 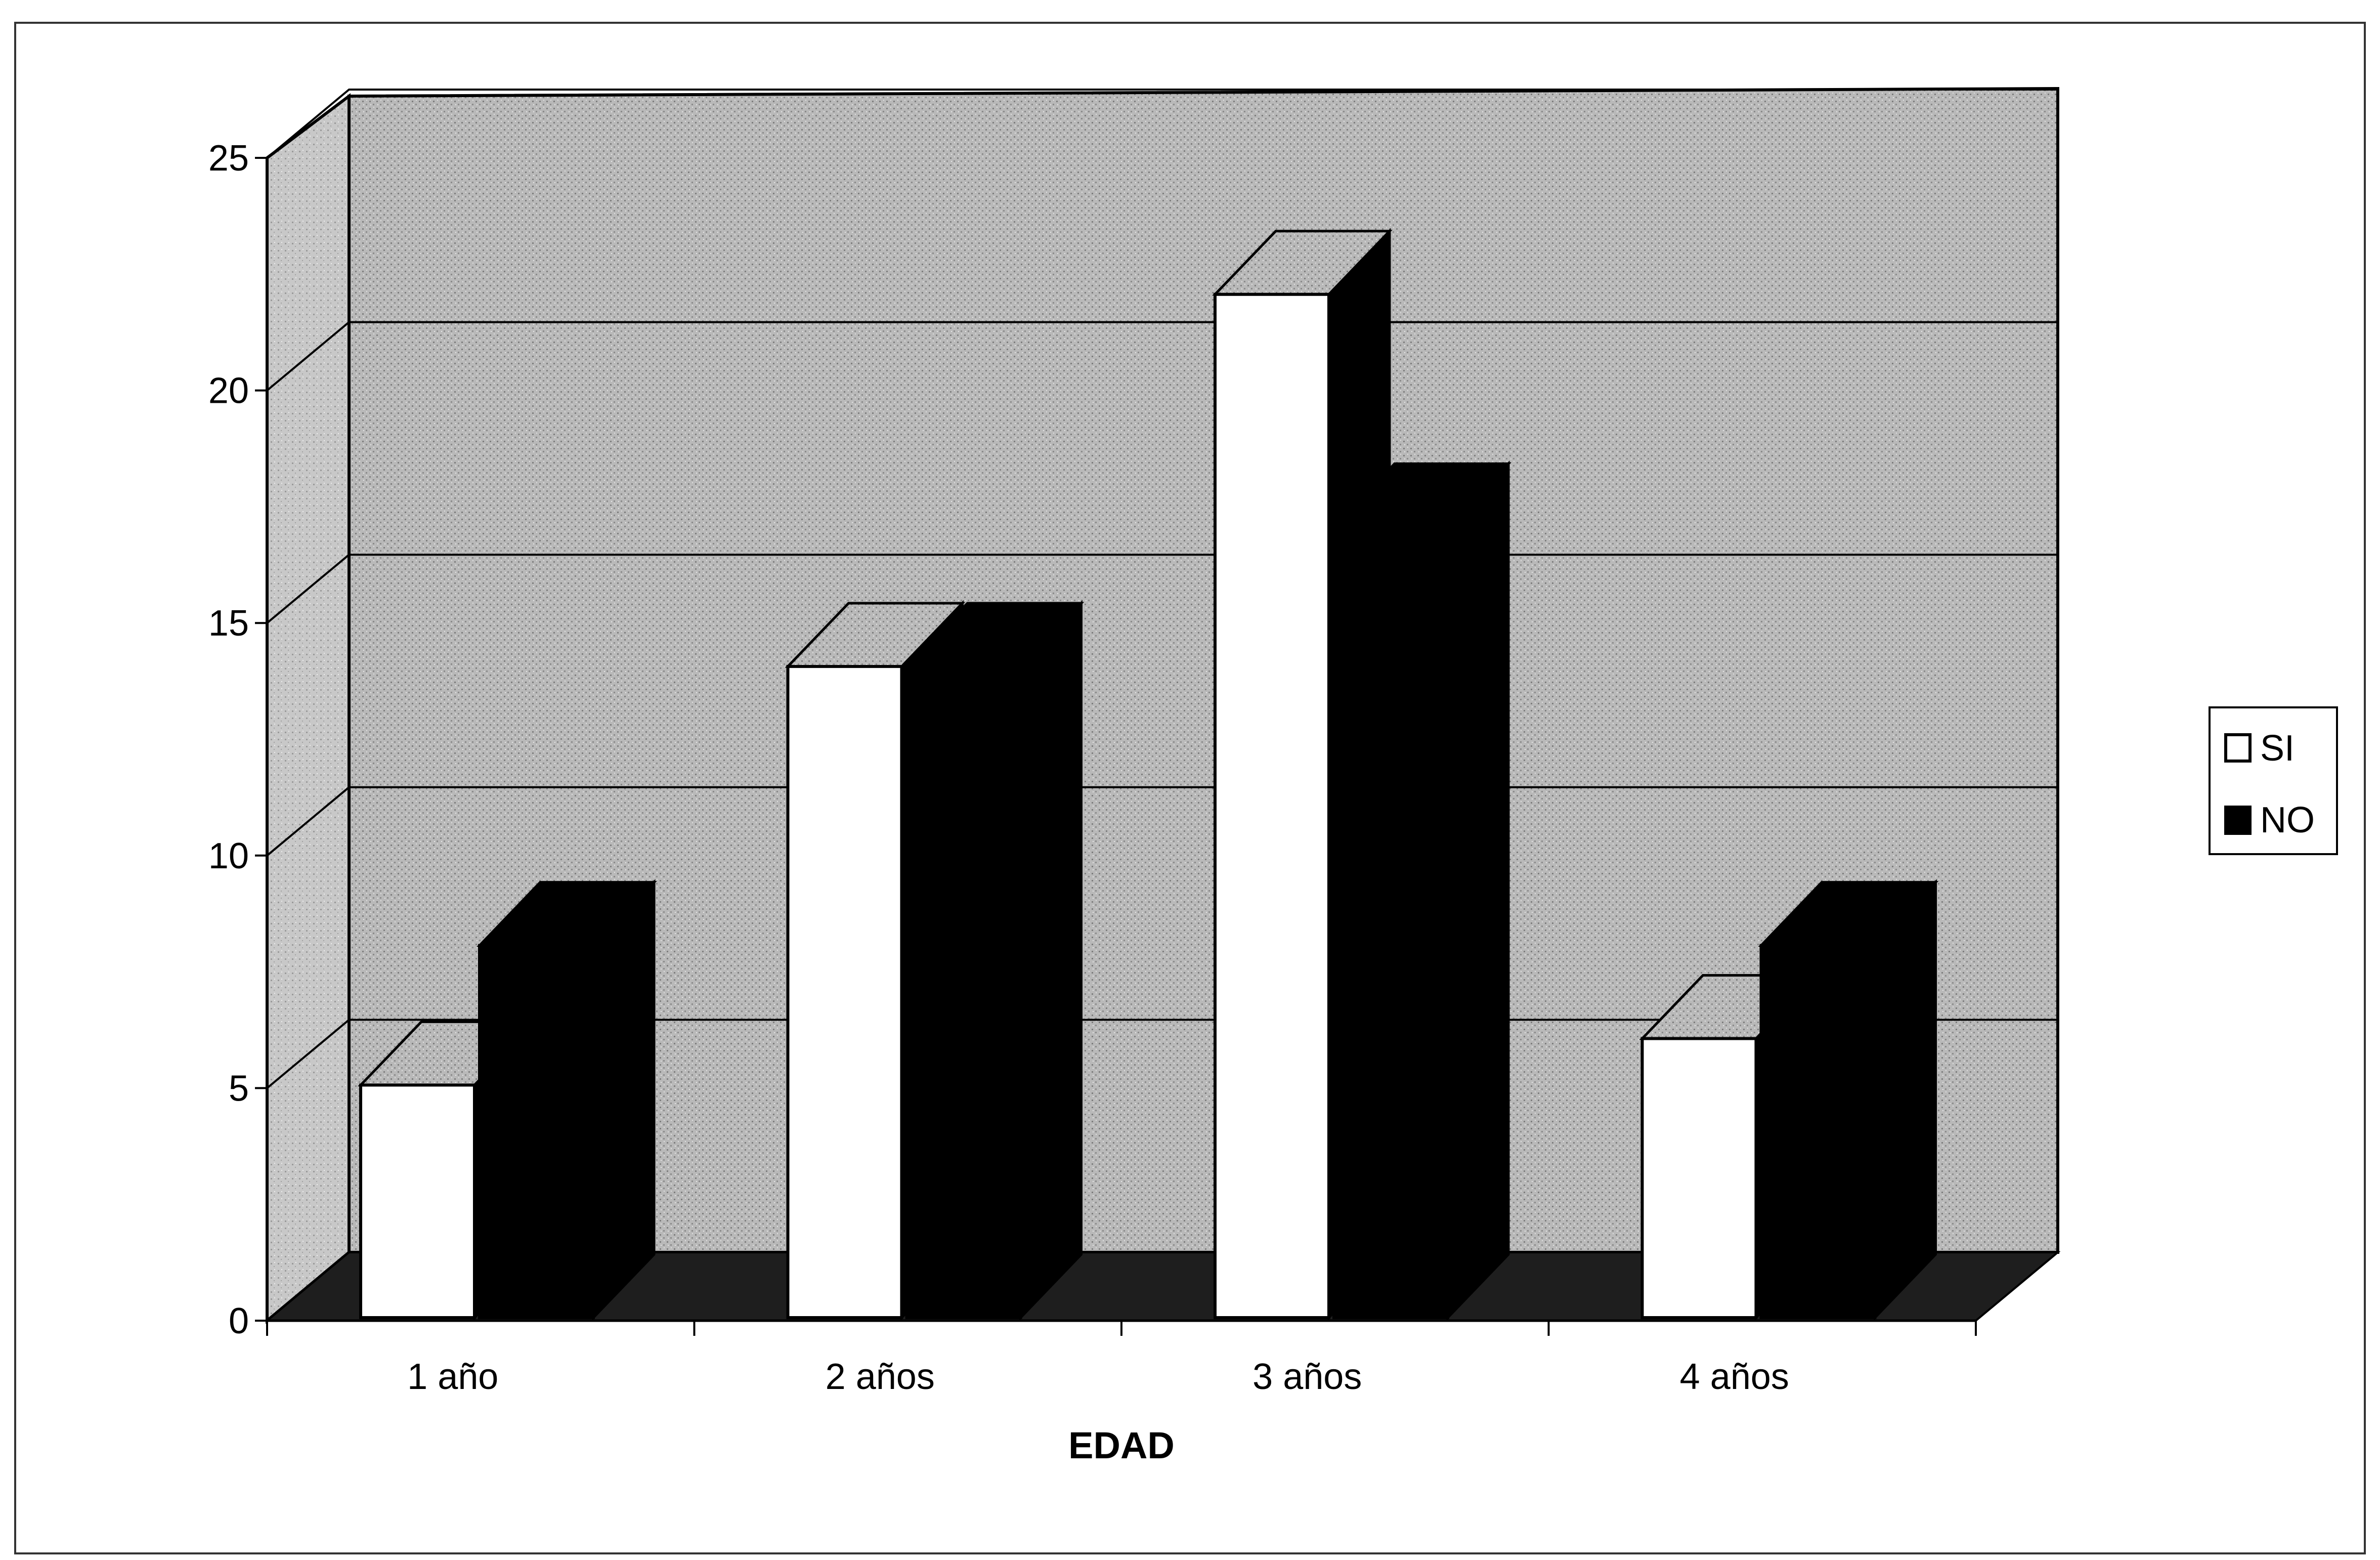 I want to click on x-tick-label: 4 años, so click(x=1735, y=1377).